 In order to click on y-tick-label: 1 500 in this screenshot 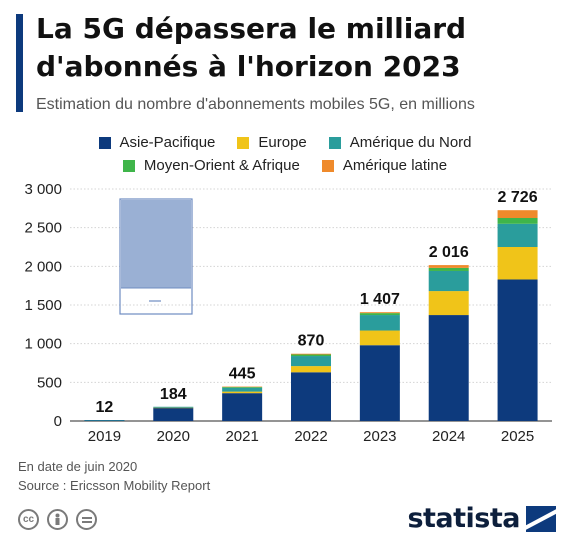, I will do `click(43, 305)`.